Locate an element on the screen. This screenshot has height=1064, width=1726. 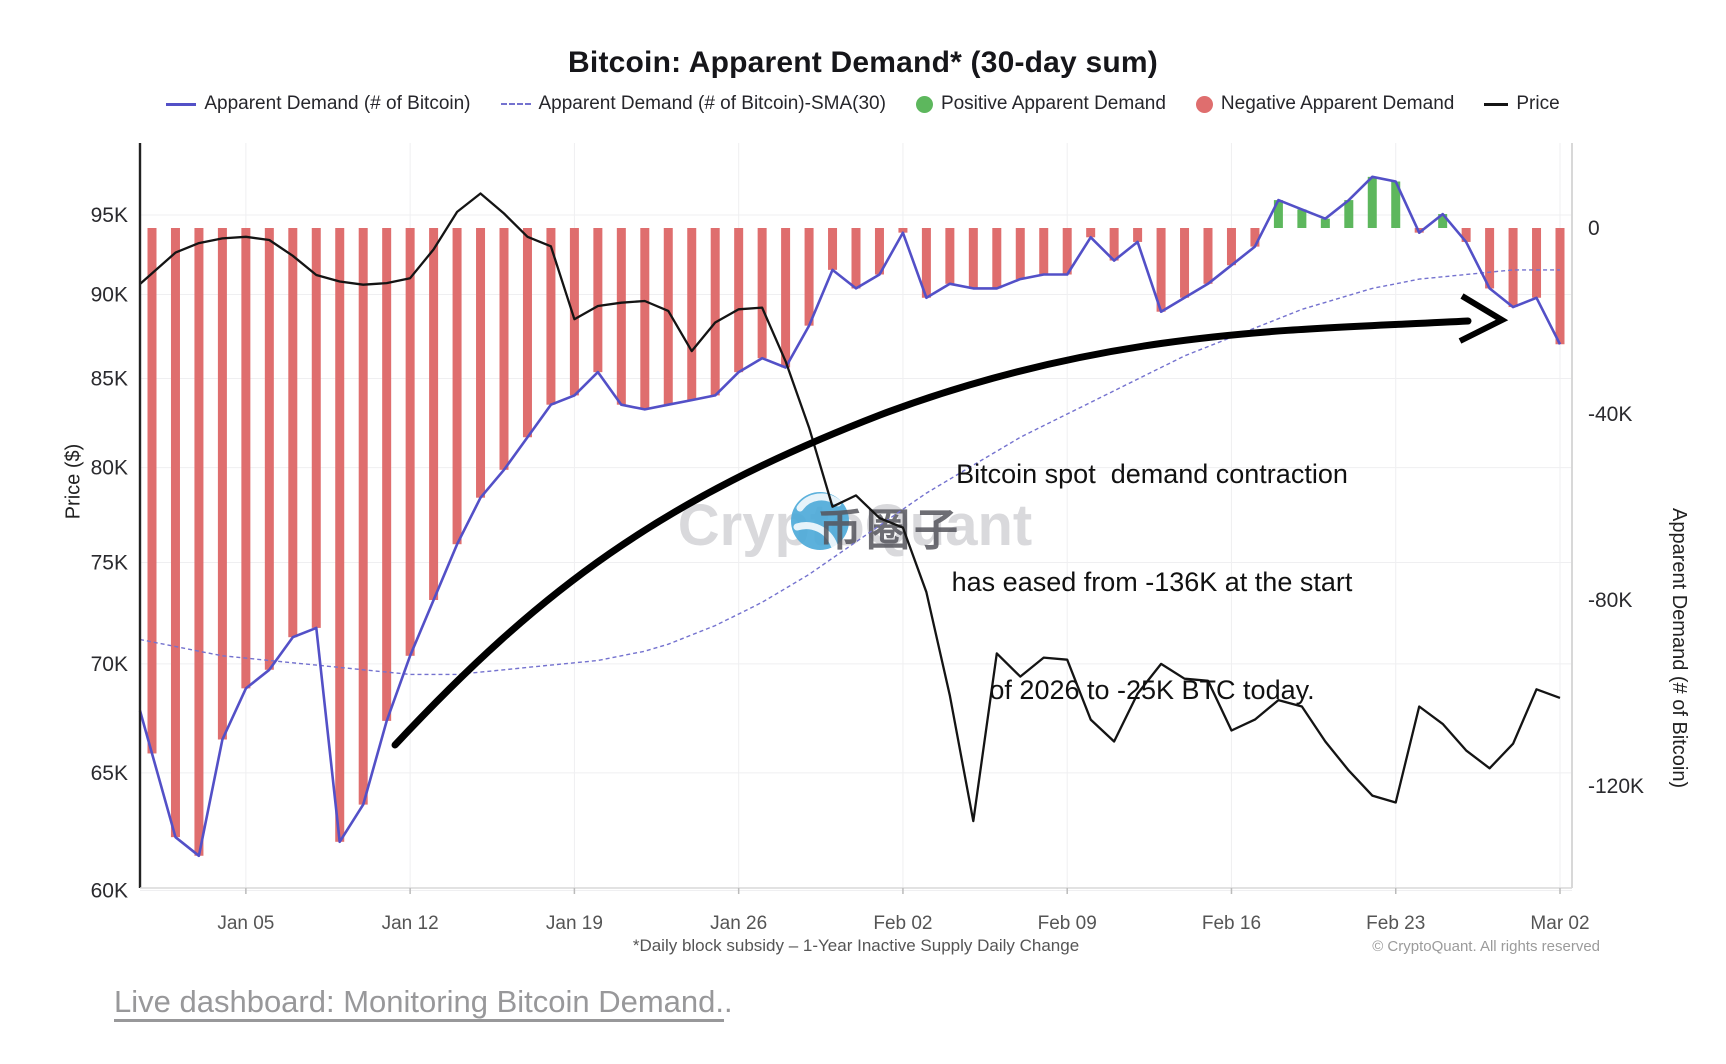
page-title: Bitcoin: Apparent Demand* (30-day sum) is located at coordinates (863, 62).